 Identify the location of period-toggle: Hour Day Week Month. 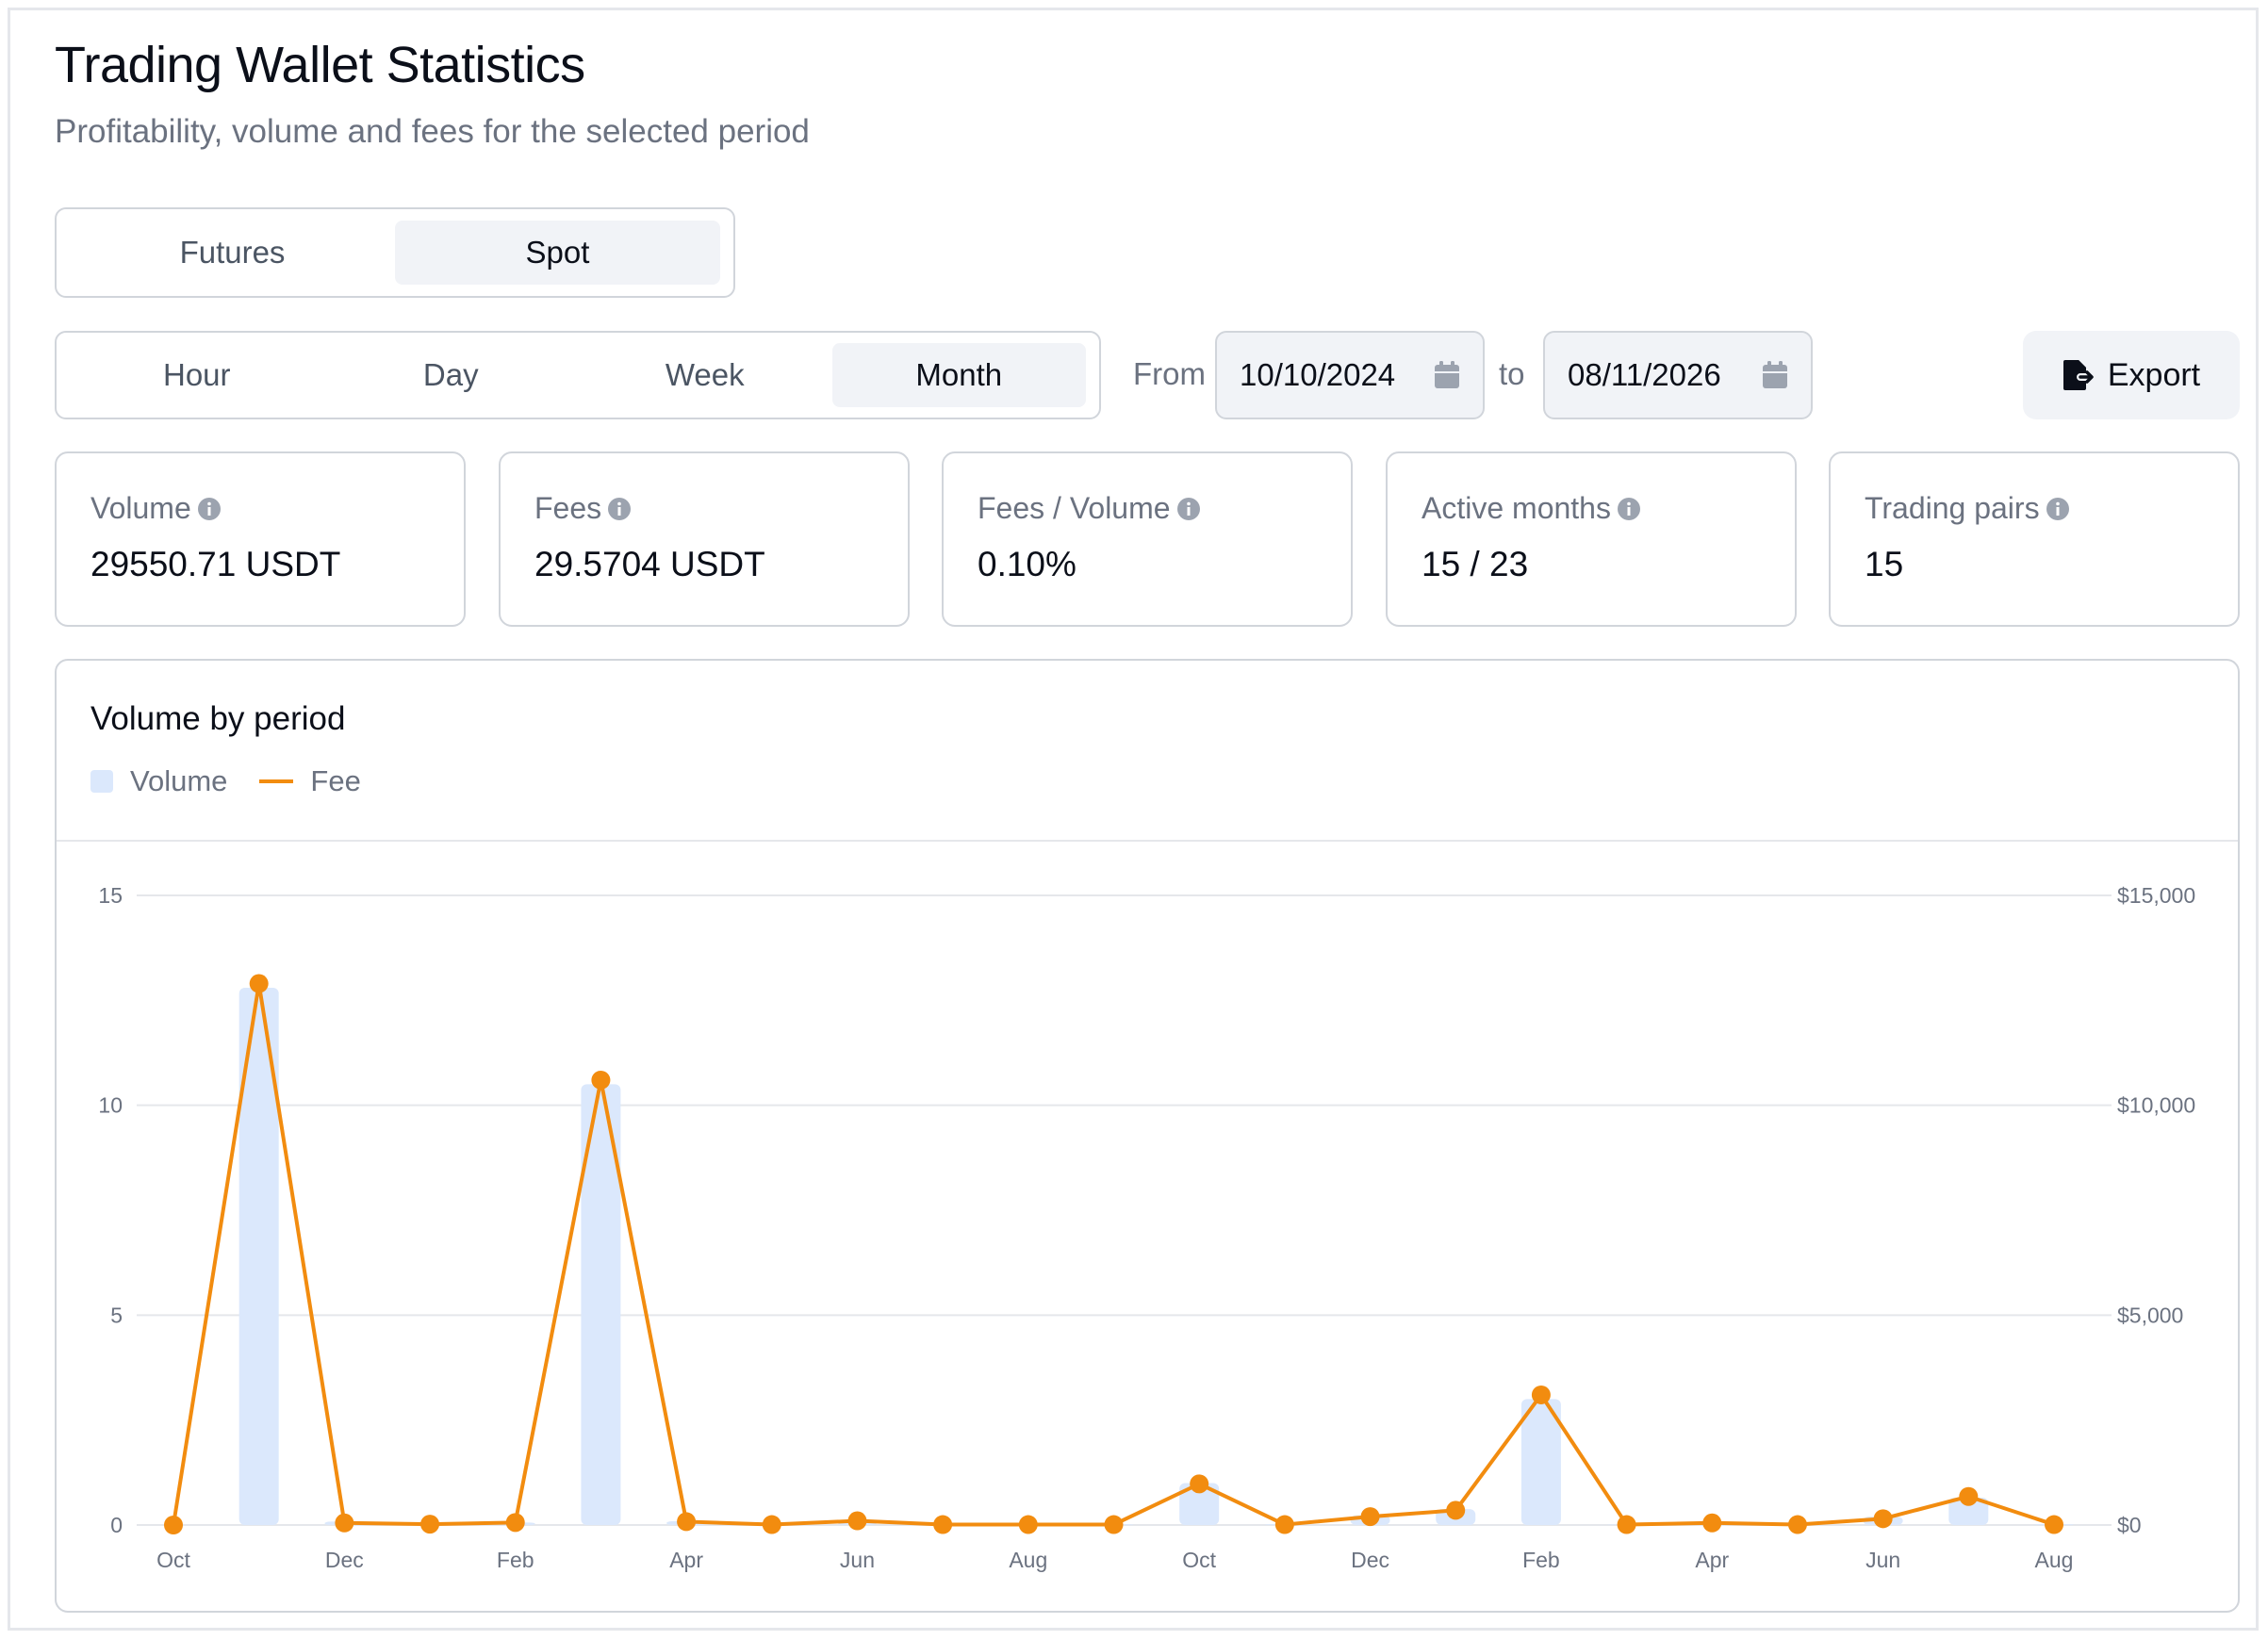
(578, 375).